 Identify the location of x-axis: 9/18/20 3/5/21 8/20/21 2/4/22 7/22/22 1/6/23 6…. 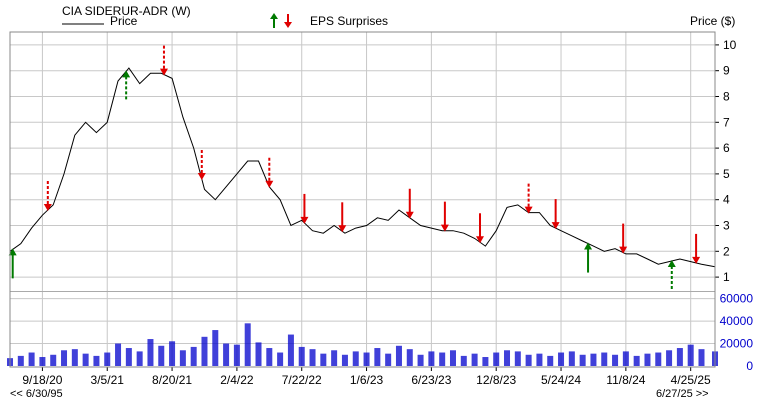
(366, 377).